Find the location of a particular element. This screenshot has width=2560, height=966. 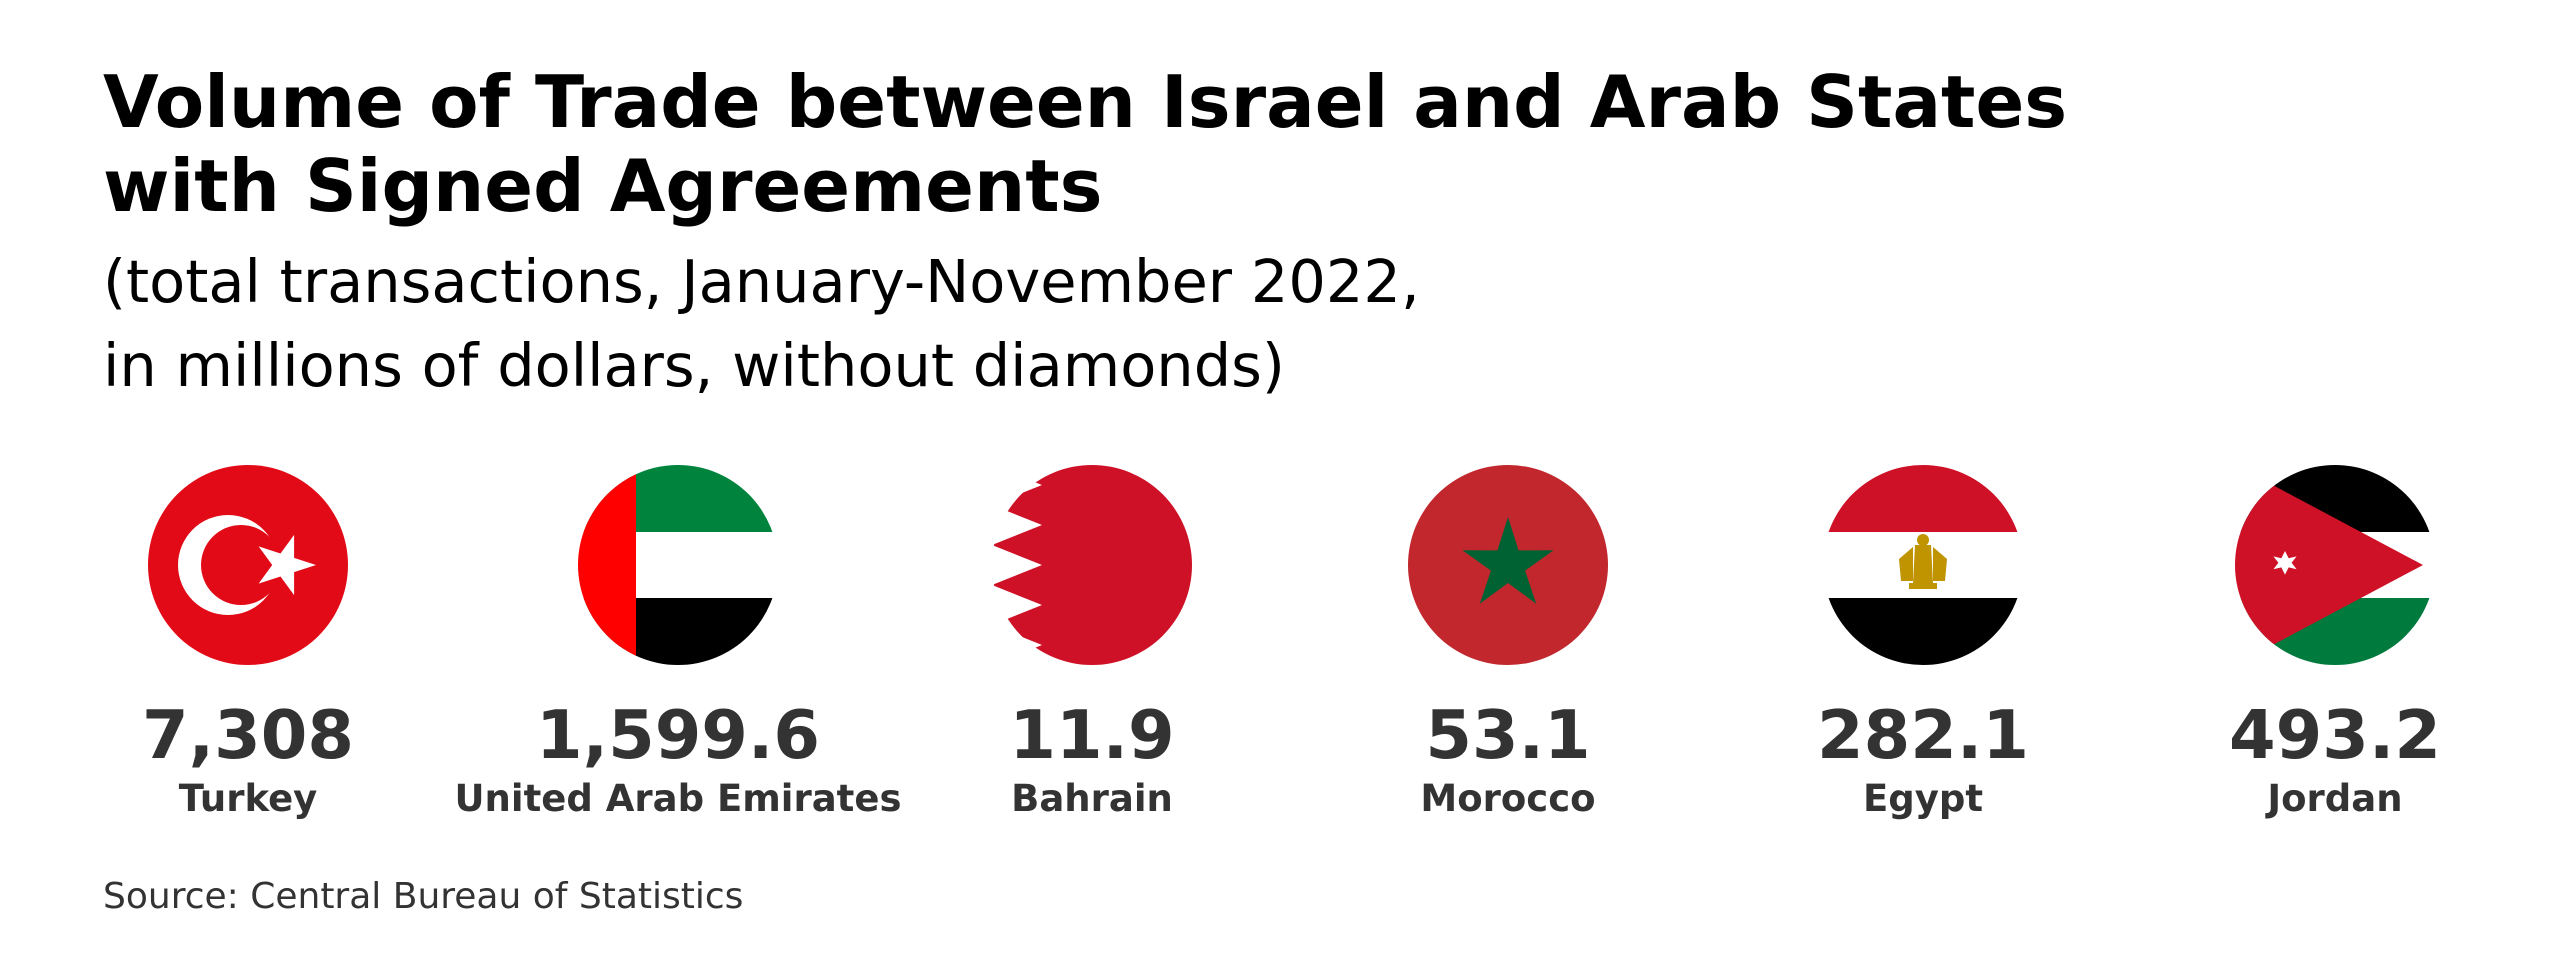

country-item-egypt: 282.1 Egypt is located at coordinates (1923, 644).